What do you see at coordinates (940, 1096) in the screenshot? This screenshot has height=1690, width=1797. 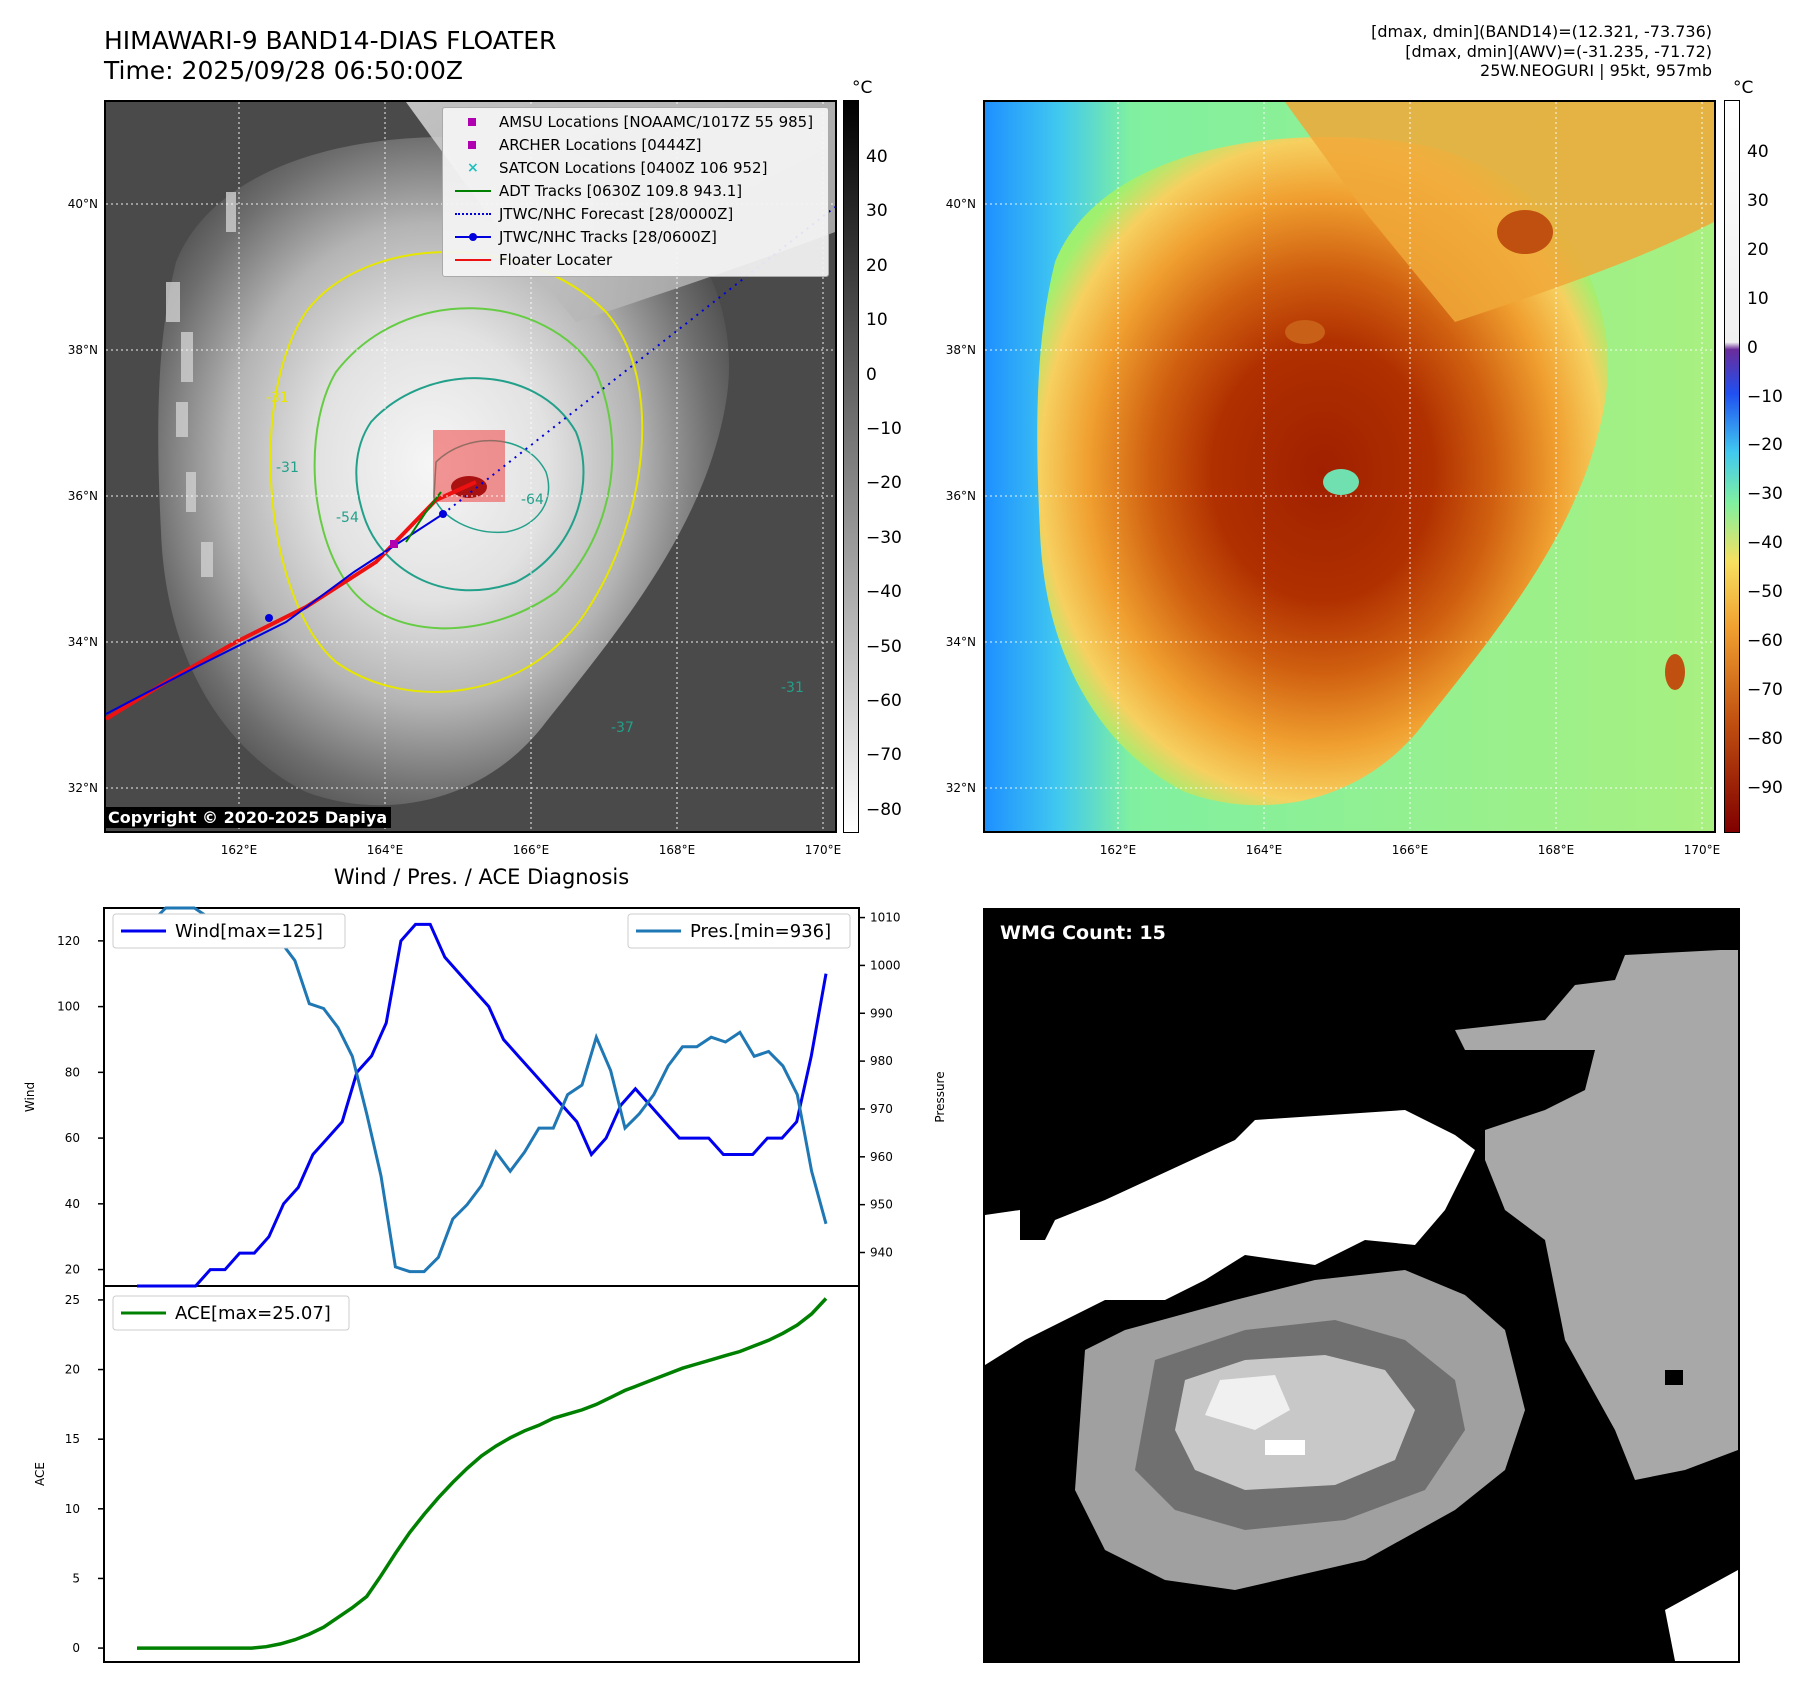 I see `pressure-axis-label: Pressure` at bounding box center [940, 1096].